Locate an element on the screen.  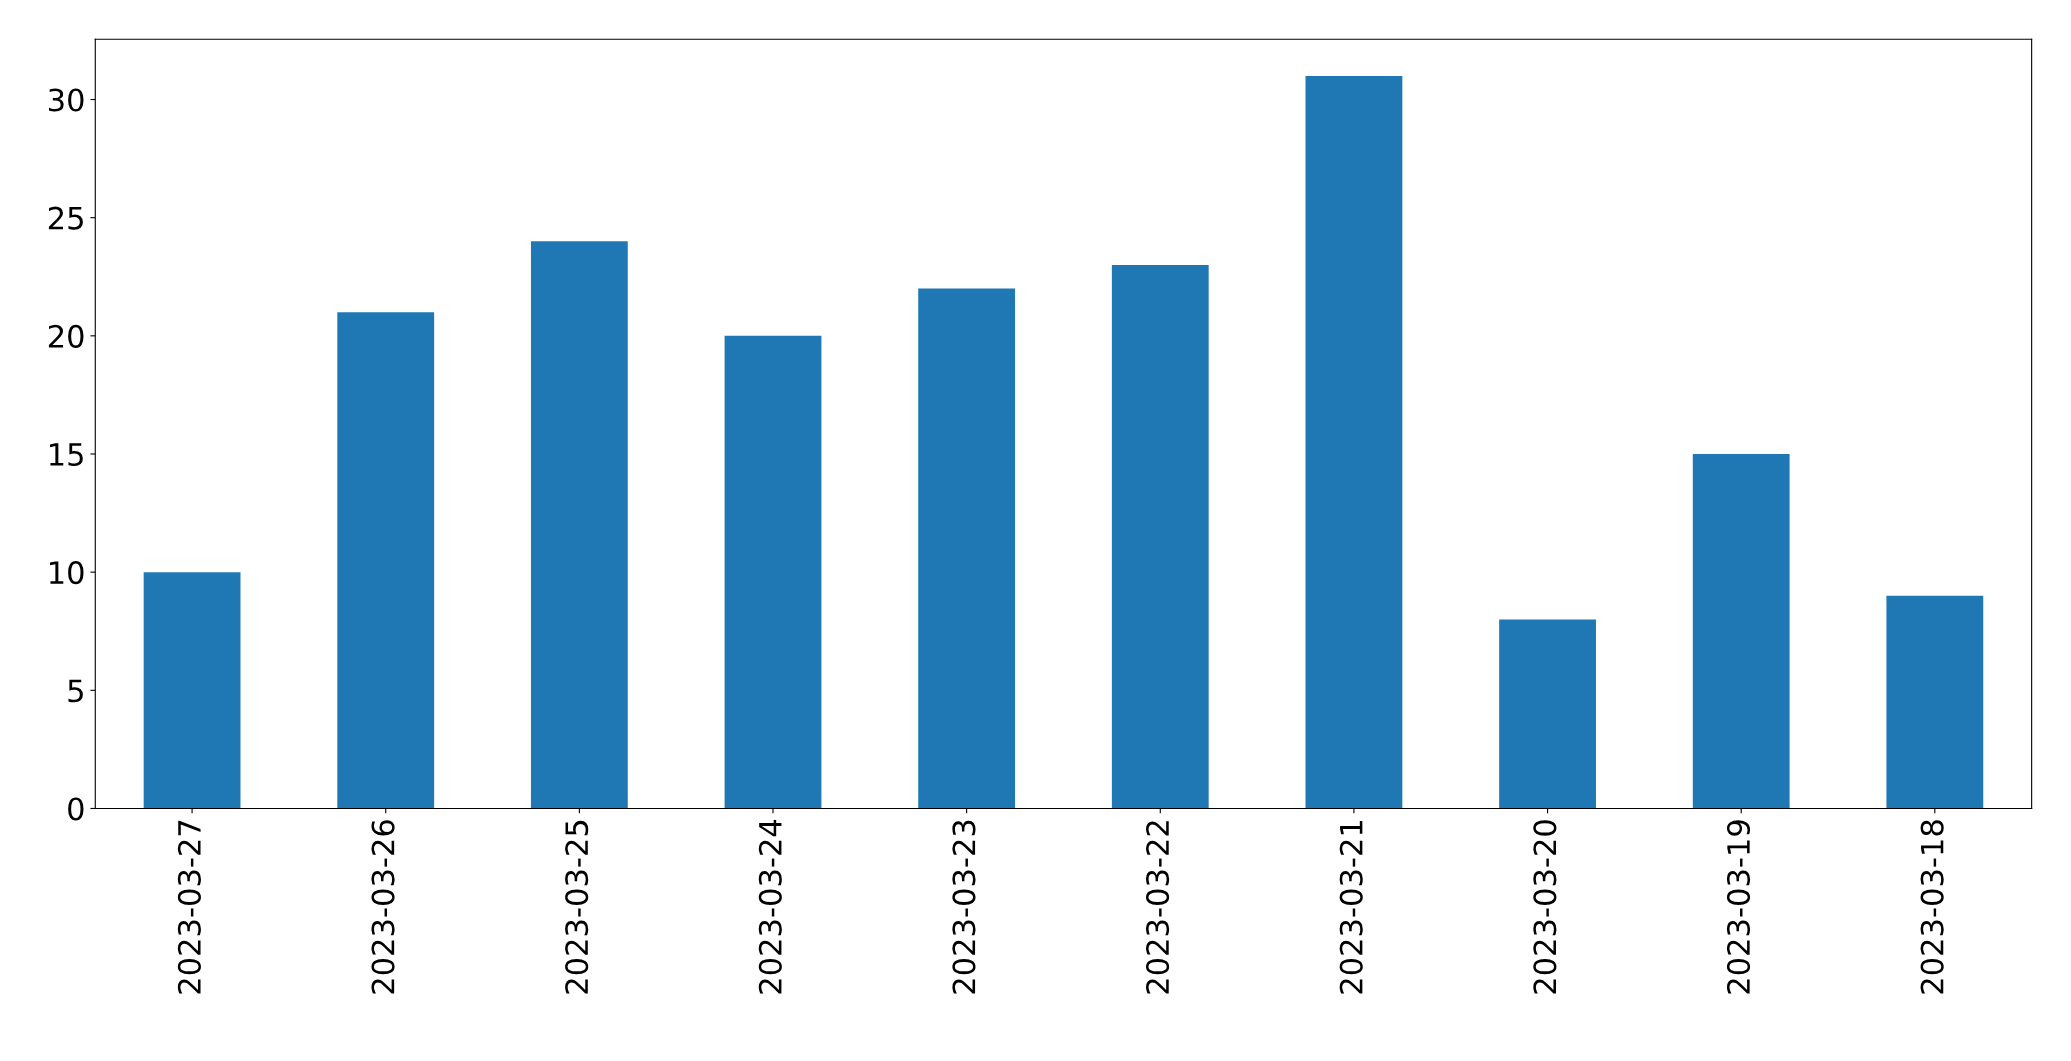
x-tick-label: 2023-03-21 is located at coordinates (1351, 907).